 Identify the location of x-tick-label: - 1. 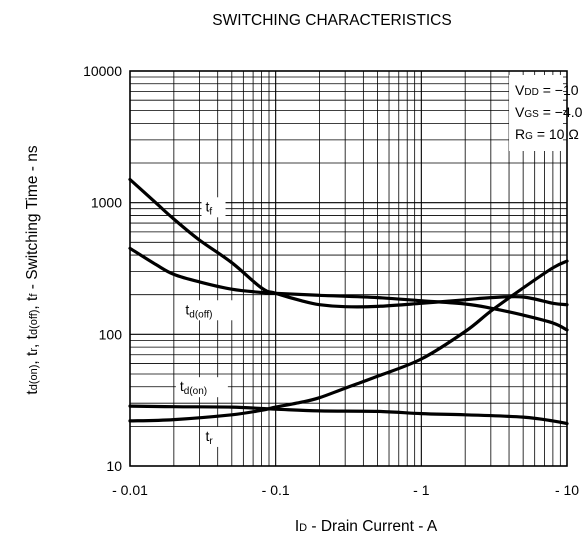
(421, 490).